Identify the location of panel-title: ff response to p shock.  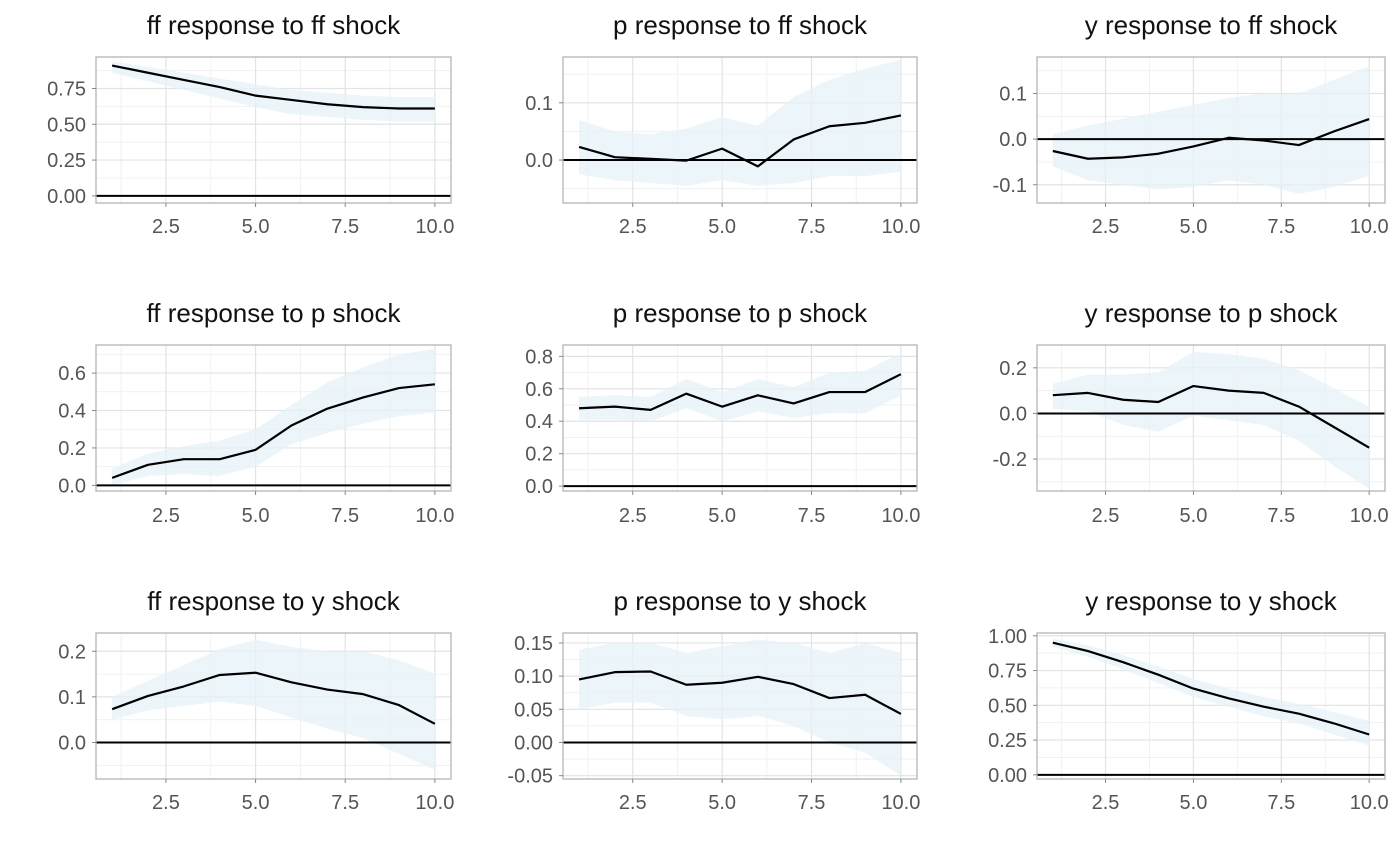
(273, 313).